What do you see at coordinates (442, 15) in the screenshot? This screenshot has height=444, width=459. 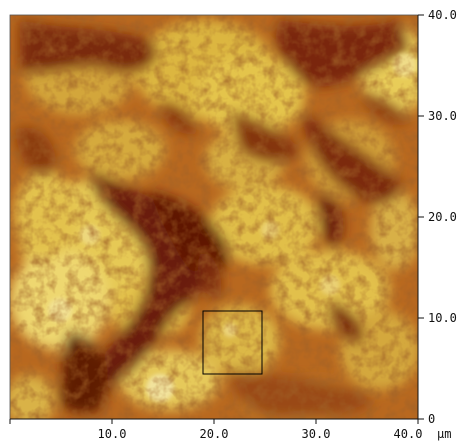 I see `y-tick-label: 40.0` at bounding box center [442, 15].